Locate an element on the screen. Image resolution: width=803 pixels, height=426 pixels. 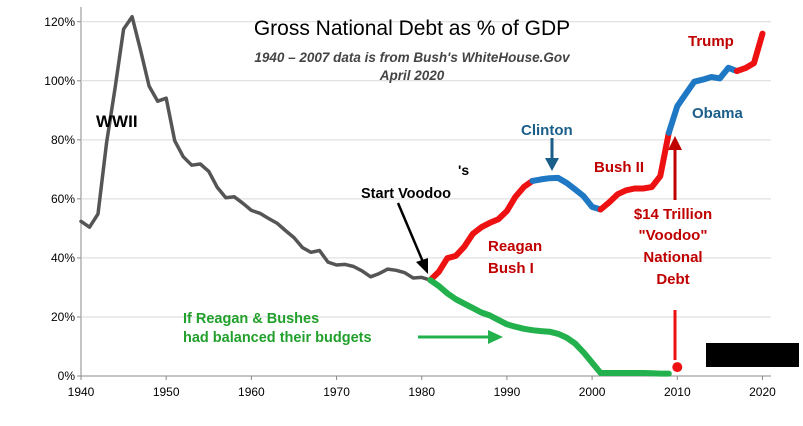
annotation-balanced-1: If Reagan & Bushes is located at coordinates (251, 319).